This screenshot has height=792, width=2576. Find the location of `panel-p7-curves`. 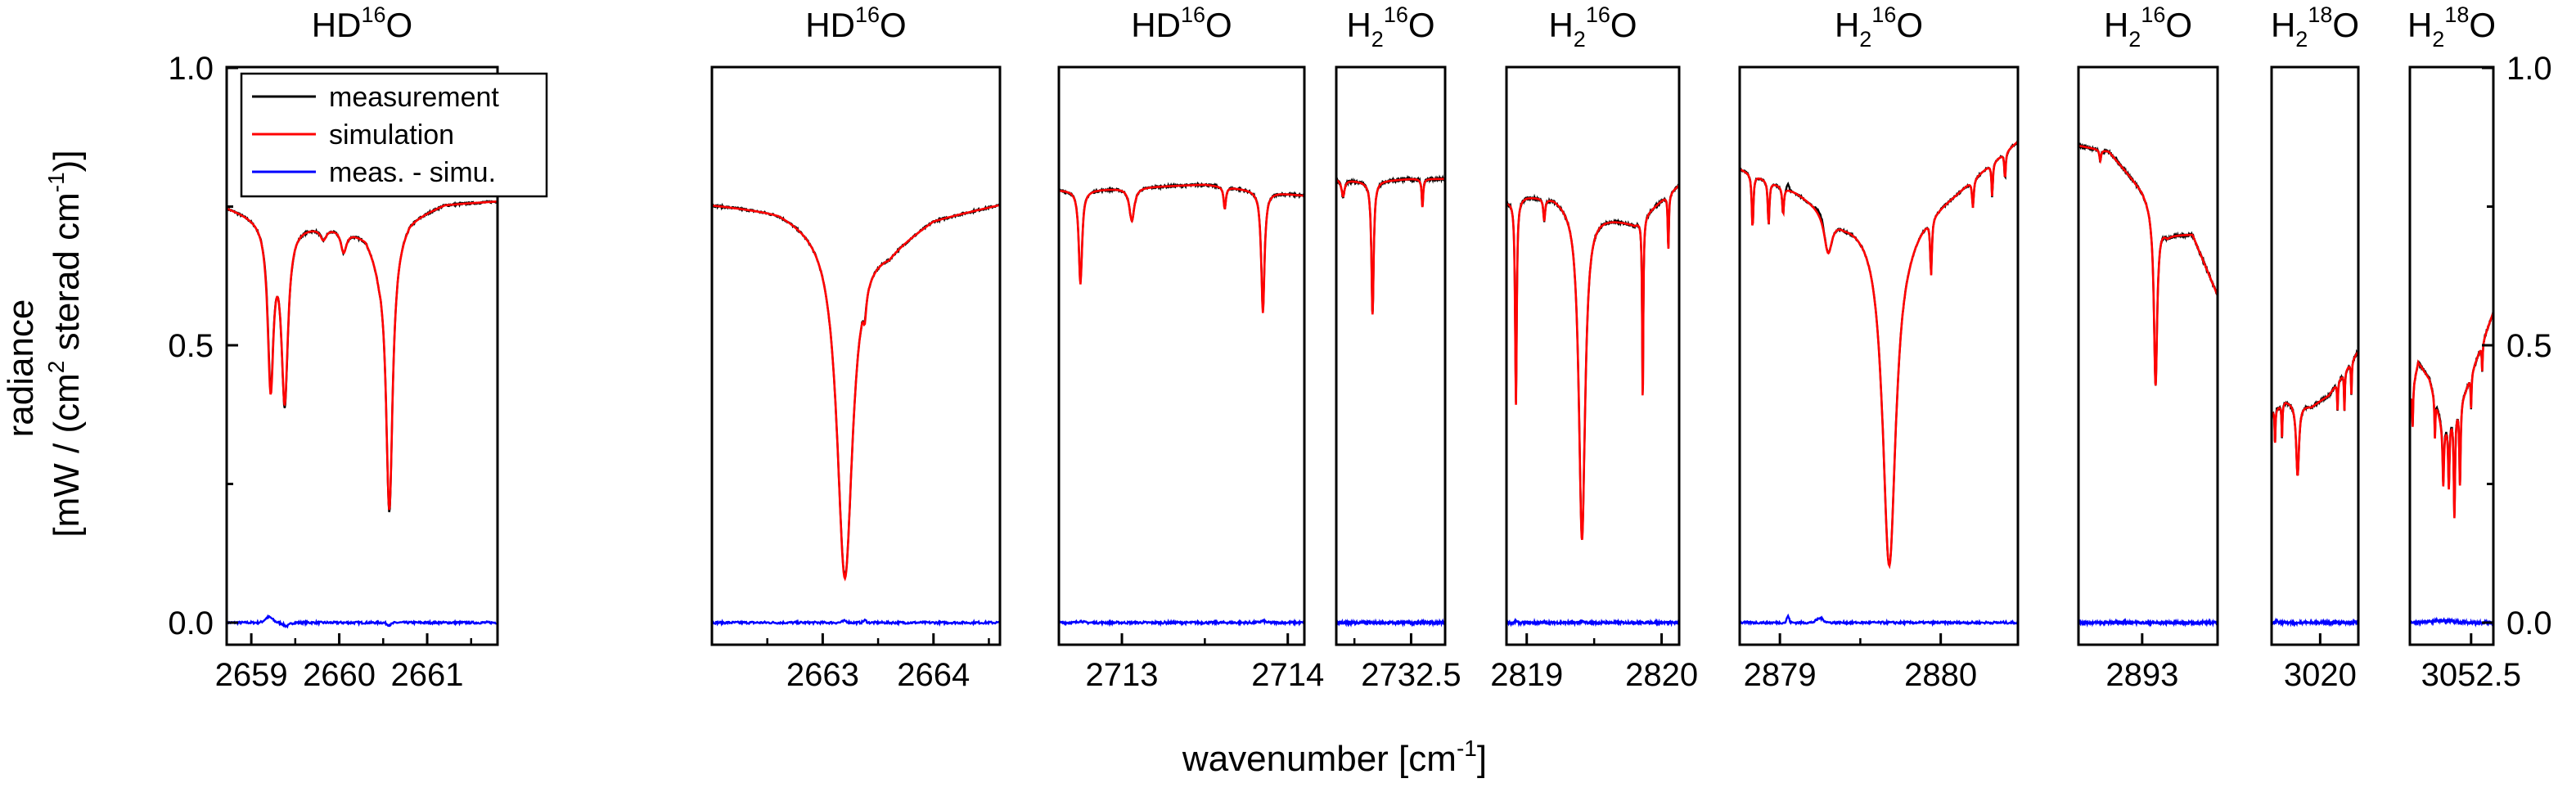

panel-p7-curves is located at coordinates (2148, 385).